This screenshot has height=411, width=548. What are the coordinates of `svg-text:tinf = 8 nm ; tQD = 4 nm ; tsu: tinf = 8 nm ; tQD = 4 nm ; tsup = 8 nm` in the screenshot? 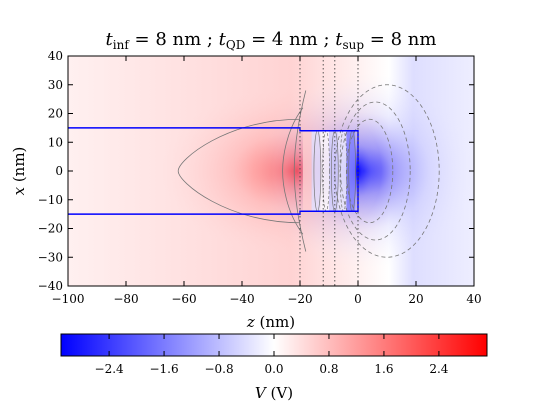 It's located at (271, 40).